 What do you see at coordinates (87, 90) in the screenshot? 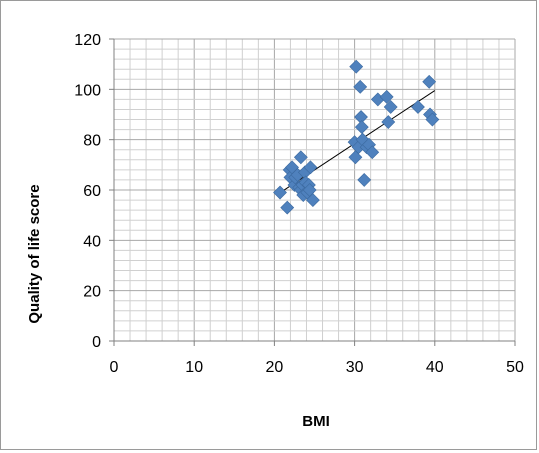
I see `y-tick-label: 100` at bounding box center [87, 90].